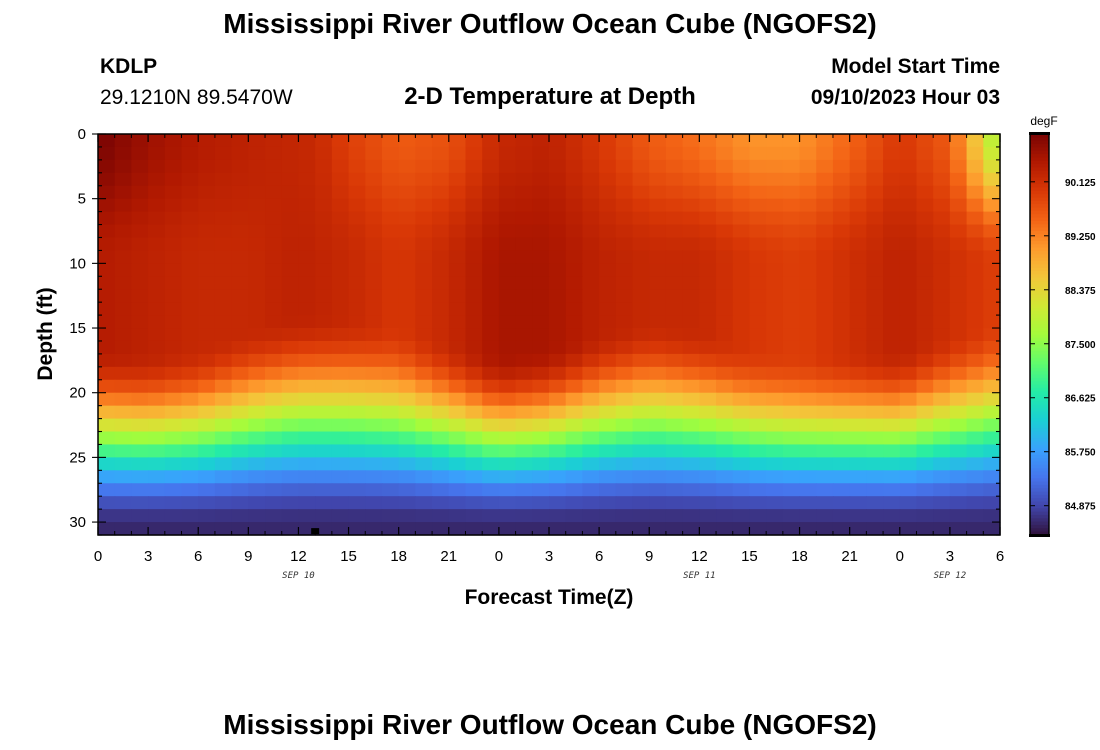 Image resolution: width=1100 pixels, height=750 pixels. I want to click on y-tick-label: 0, so click(82, 134).